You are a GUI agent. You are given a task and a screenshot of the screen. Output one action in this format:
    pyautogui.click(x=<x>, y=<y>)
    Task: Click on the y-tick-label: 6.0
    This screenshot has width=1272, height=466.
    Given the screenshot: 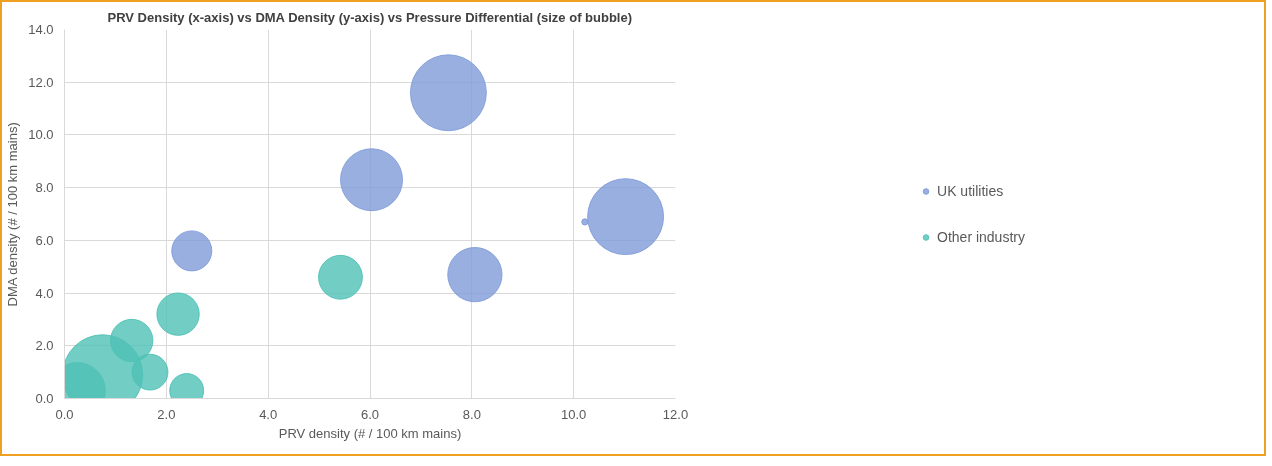 What is the action you would take?
    pyautogui.click(x=44, y=240)
    